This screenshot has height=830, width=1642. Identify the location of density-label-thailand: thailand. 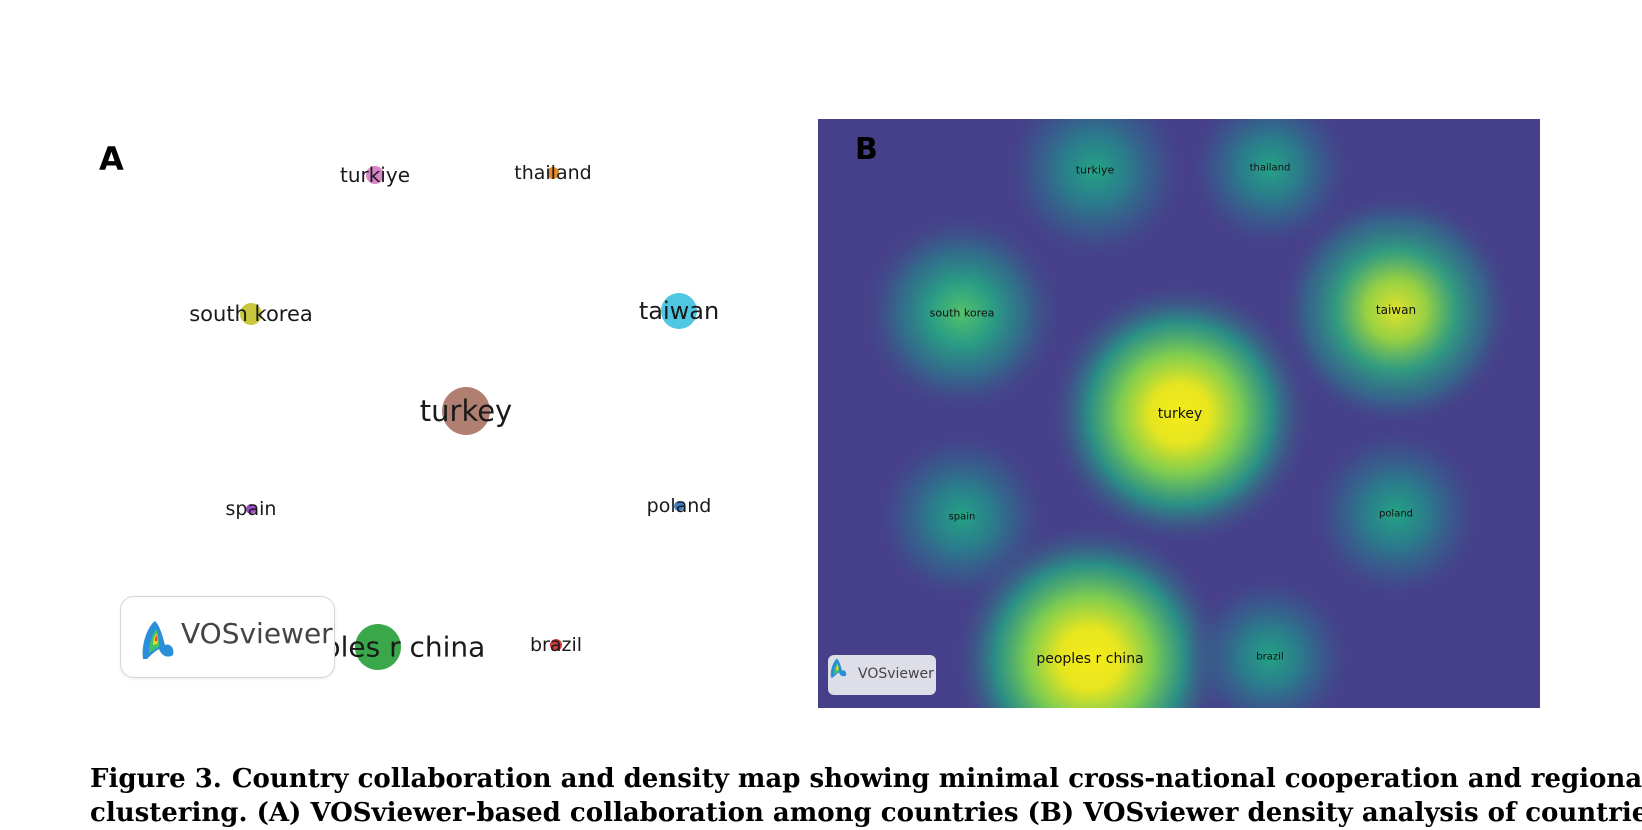
(1270, 168).